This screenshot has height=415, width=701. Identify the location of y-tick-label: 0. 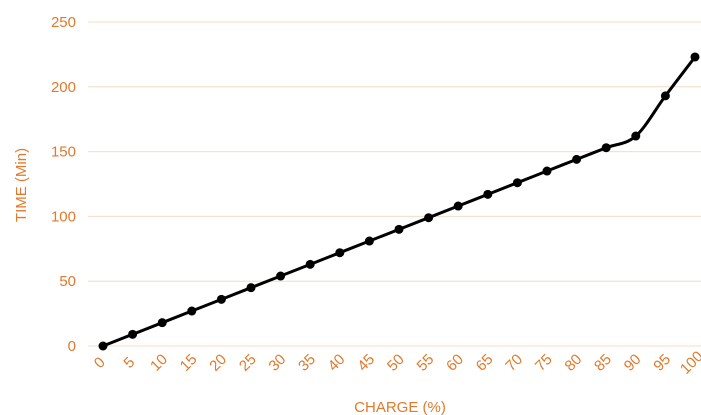
(72, 346).